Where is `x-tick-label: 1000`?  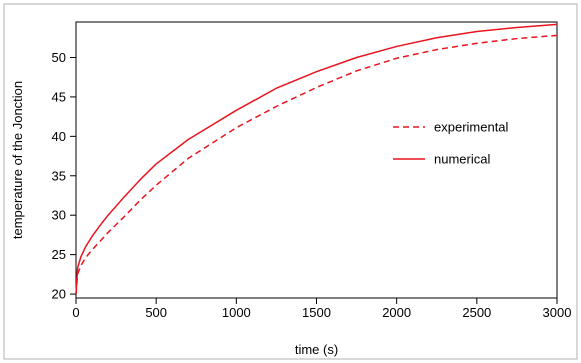
x-tick-label: 1000 is located at coordinates (236, 312).